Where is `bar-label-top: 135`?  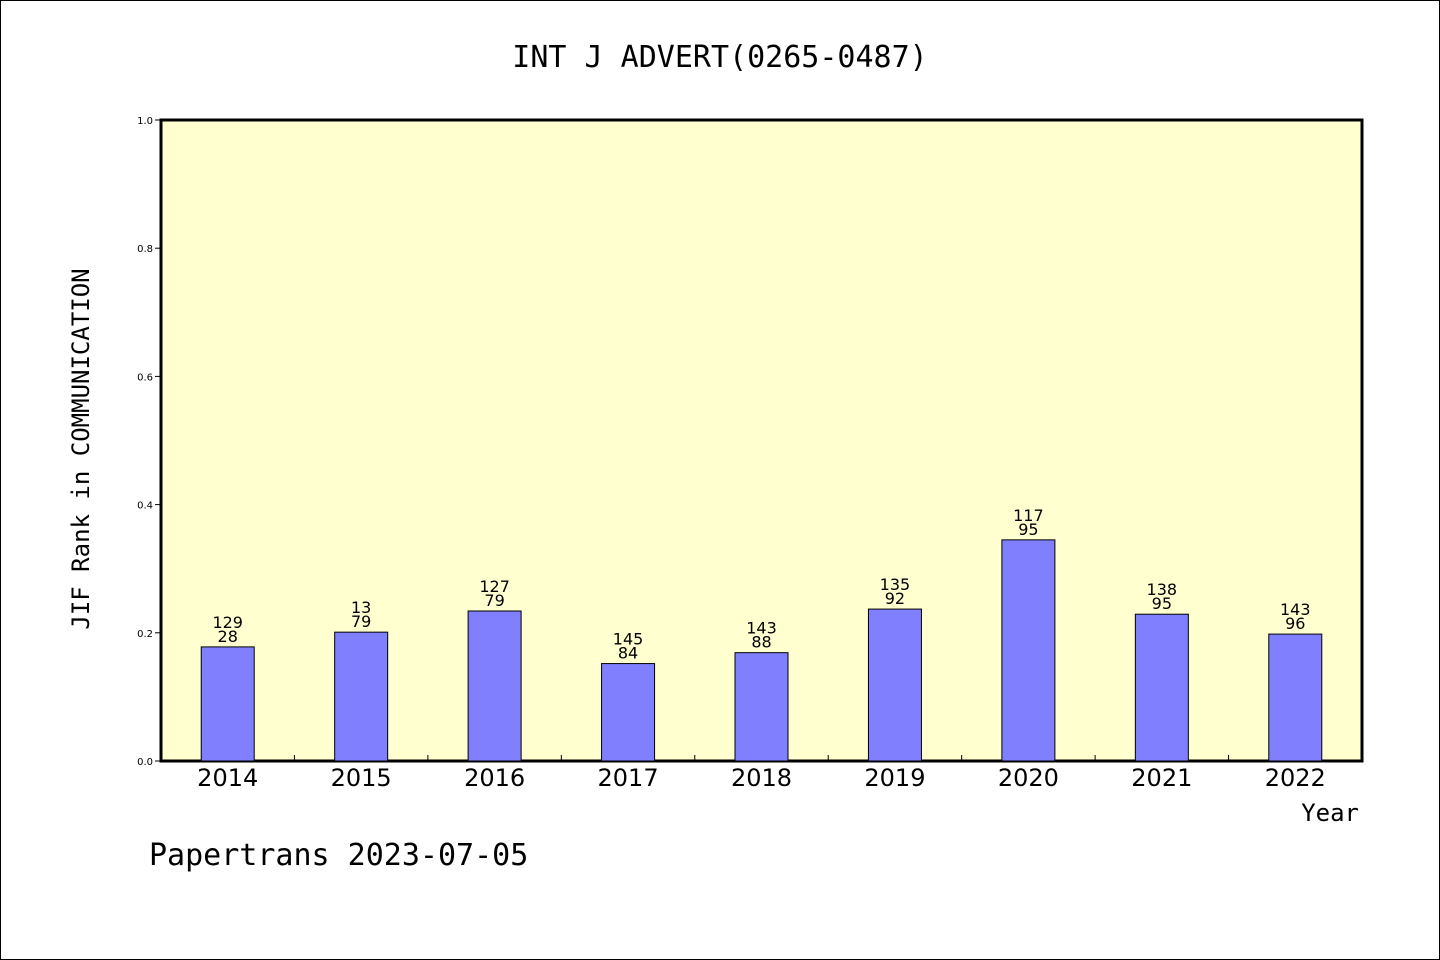
bar-label-top: 135 is located at coordinates (895, 584).